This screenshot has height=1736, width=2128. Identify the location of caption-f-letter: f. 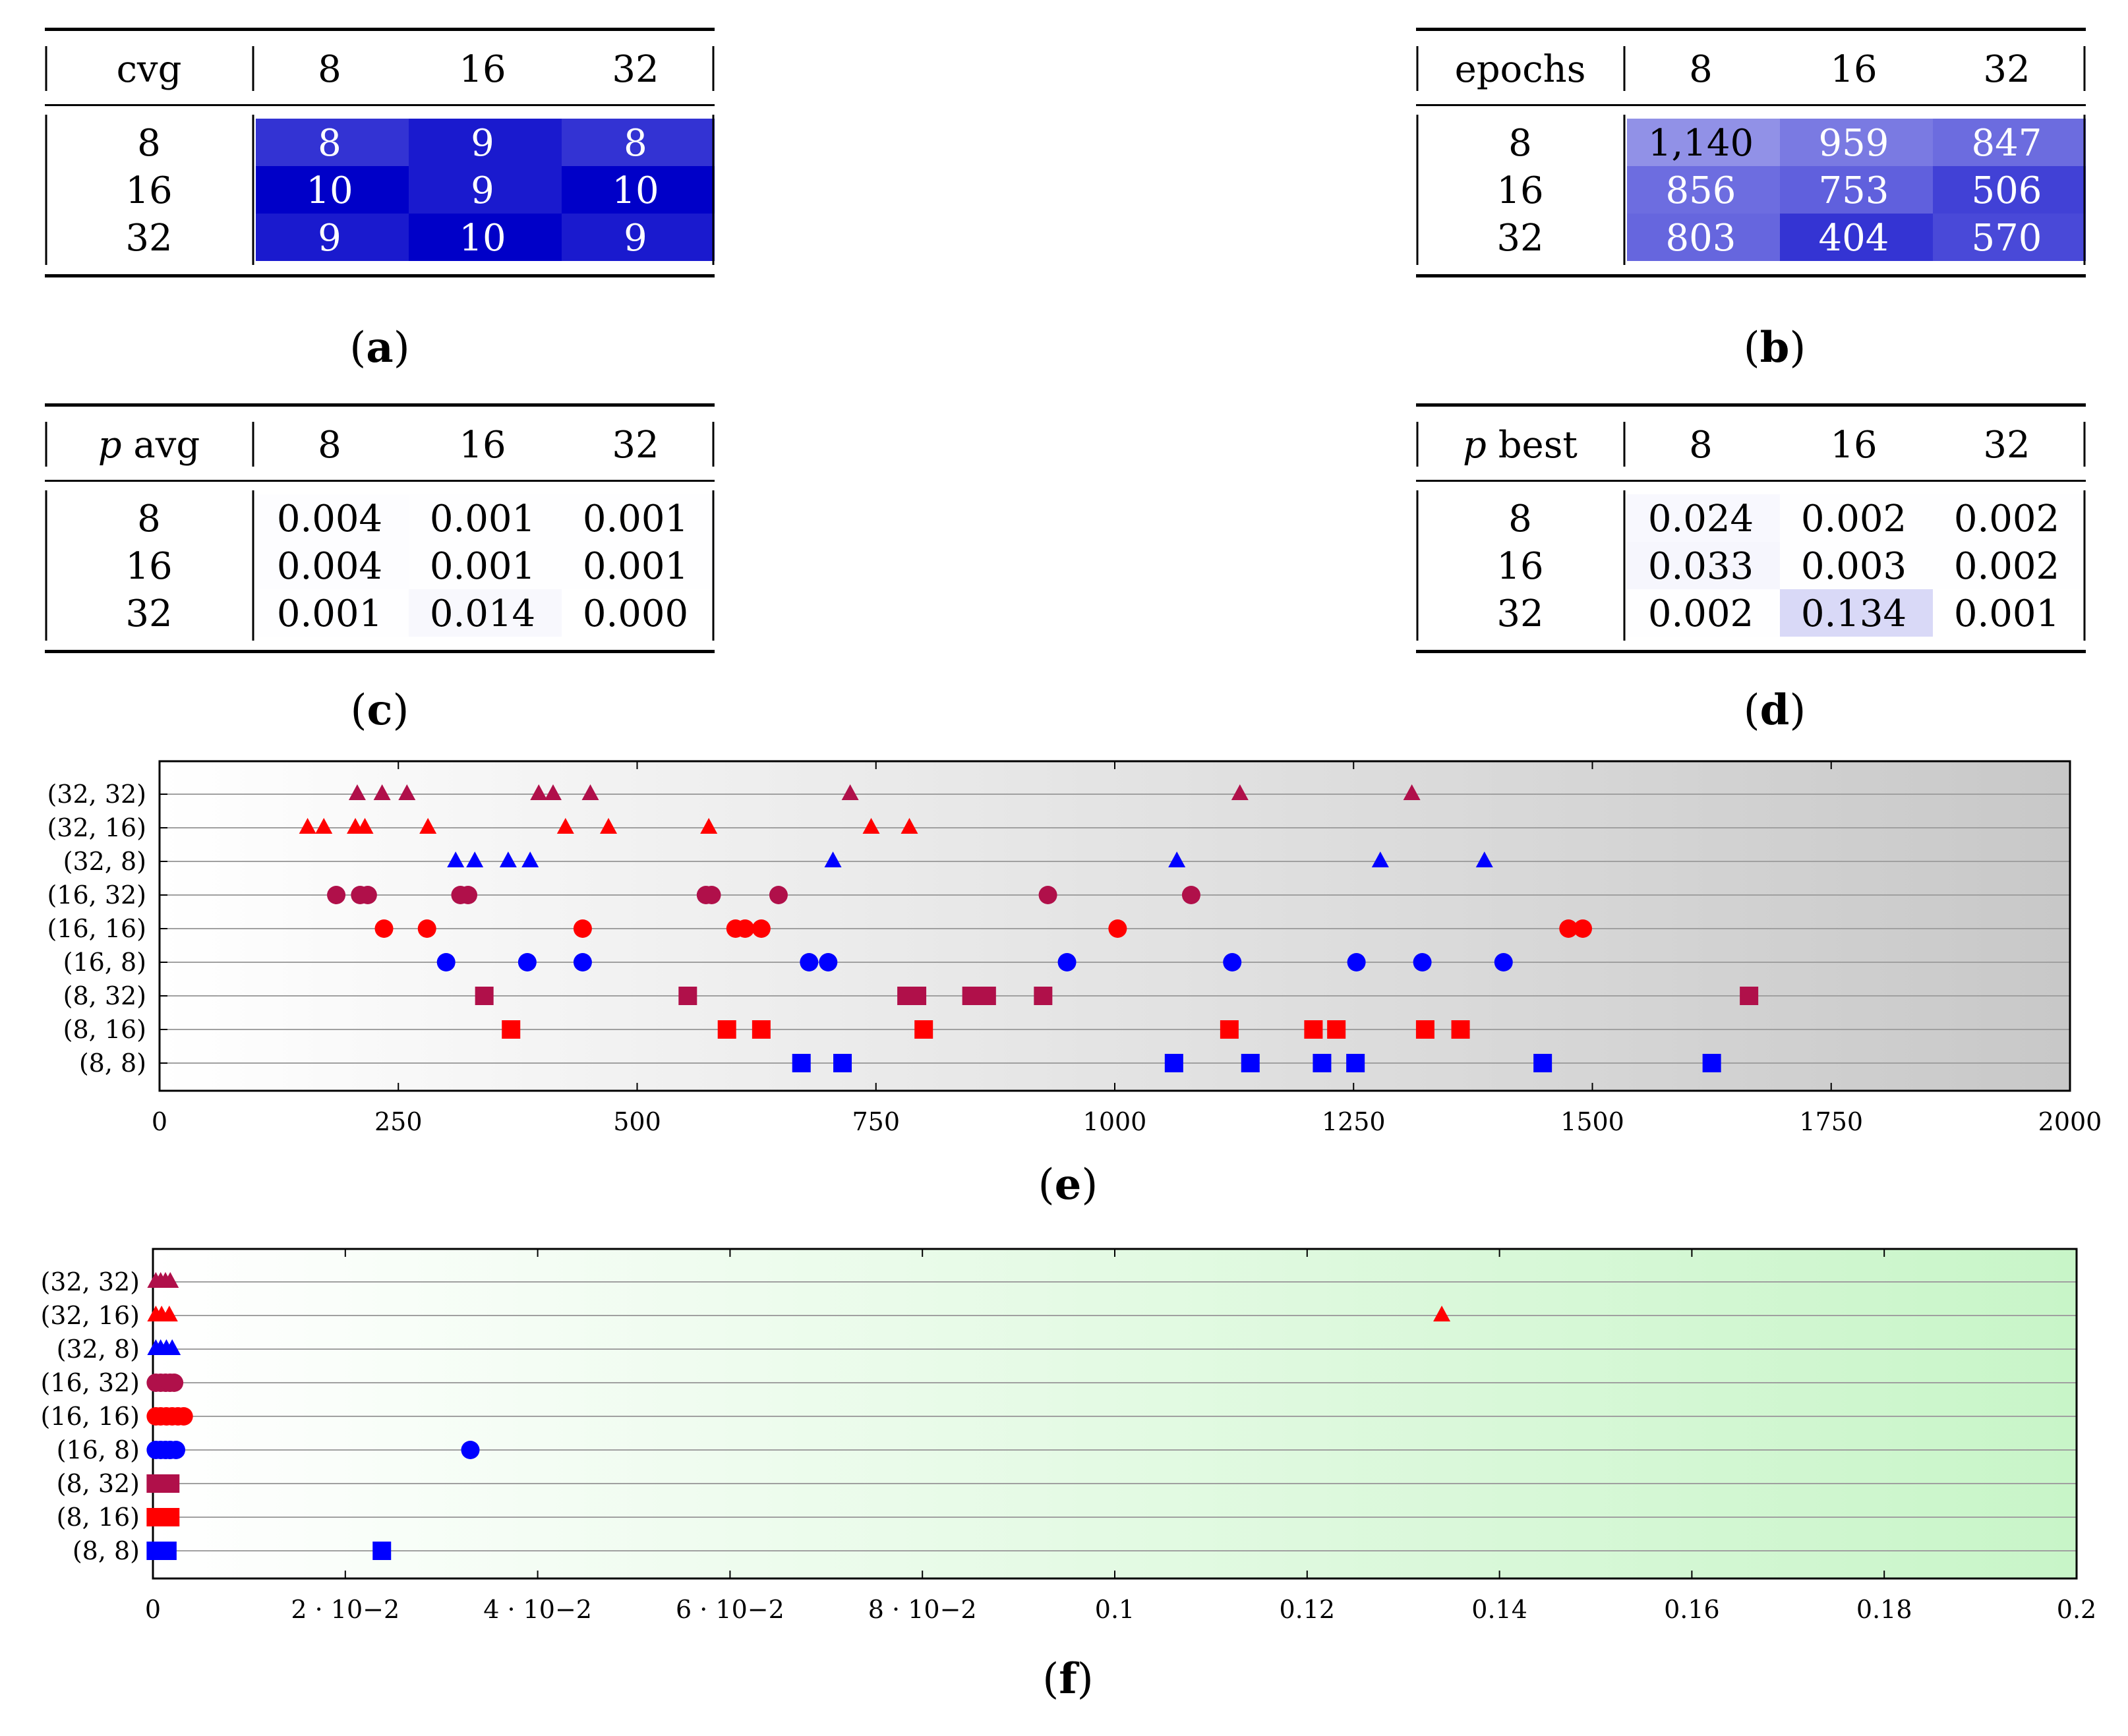
(1068, 1679).